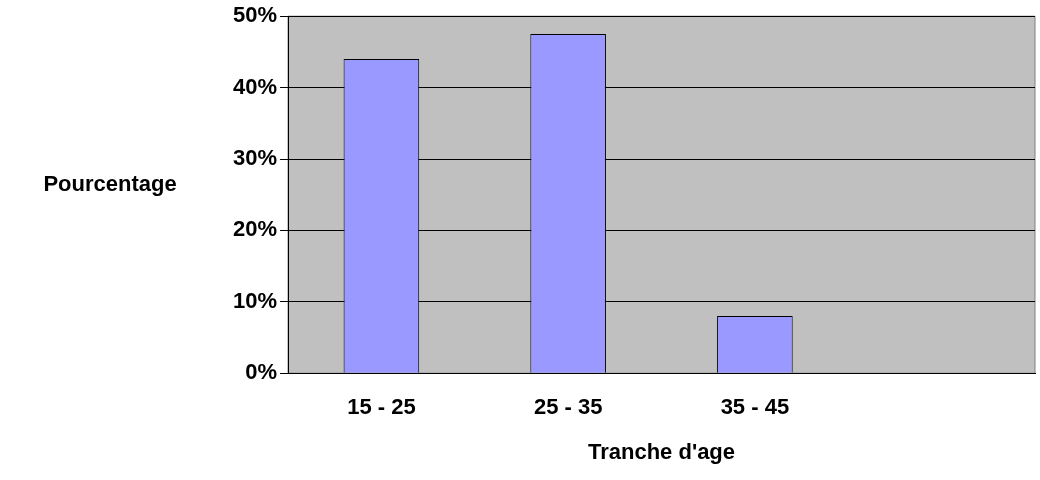 Image resolution: width=1040 pixels, height=480 pixels. What do you see at coordinates (255, 229) in the screenshot?
I see `y-tick-label: 20%` at bounding box center [255, 229].